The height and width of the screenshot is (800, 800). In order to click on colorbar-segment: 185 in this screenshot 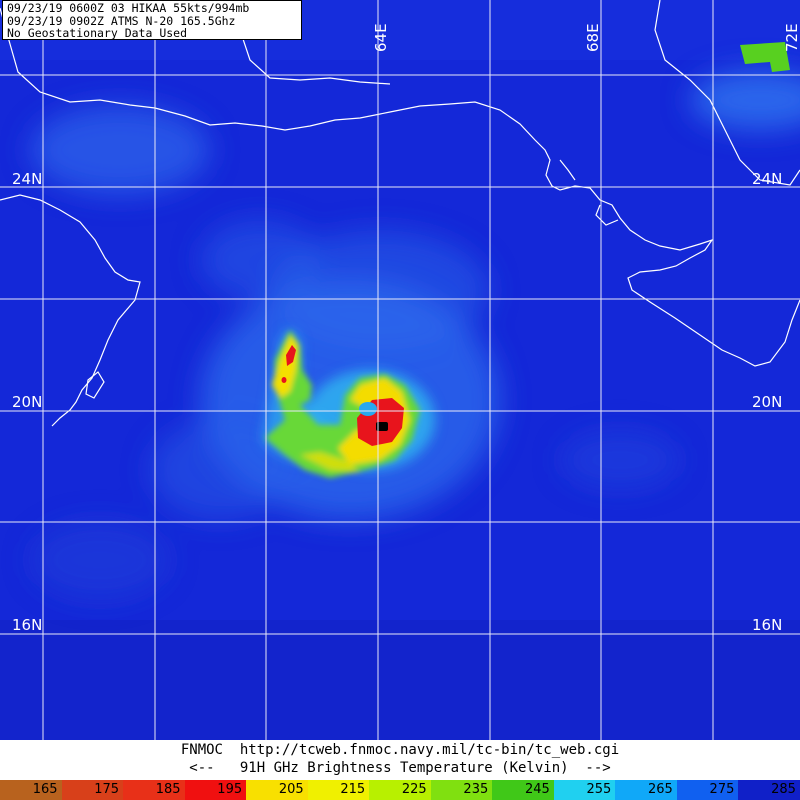, I will do `click(154, 790)`.